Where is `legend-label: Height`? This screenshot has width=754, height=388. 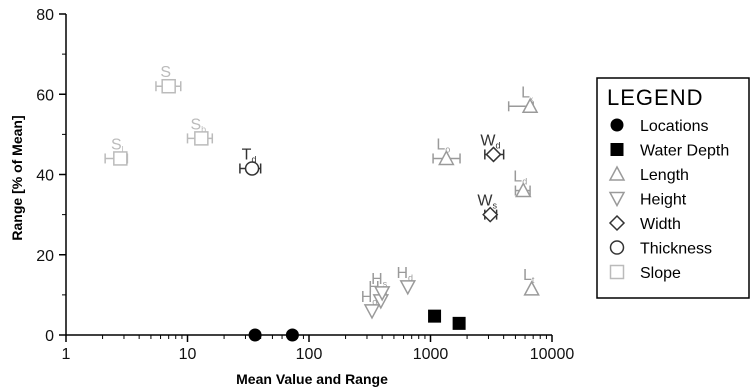 legend-label: Height is located at coordinates (663, 200).